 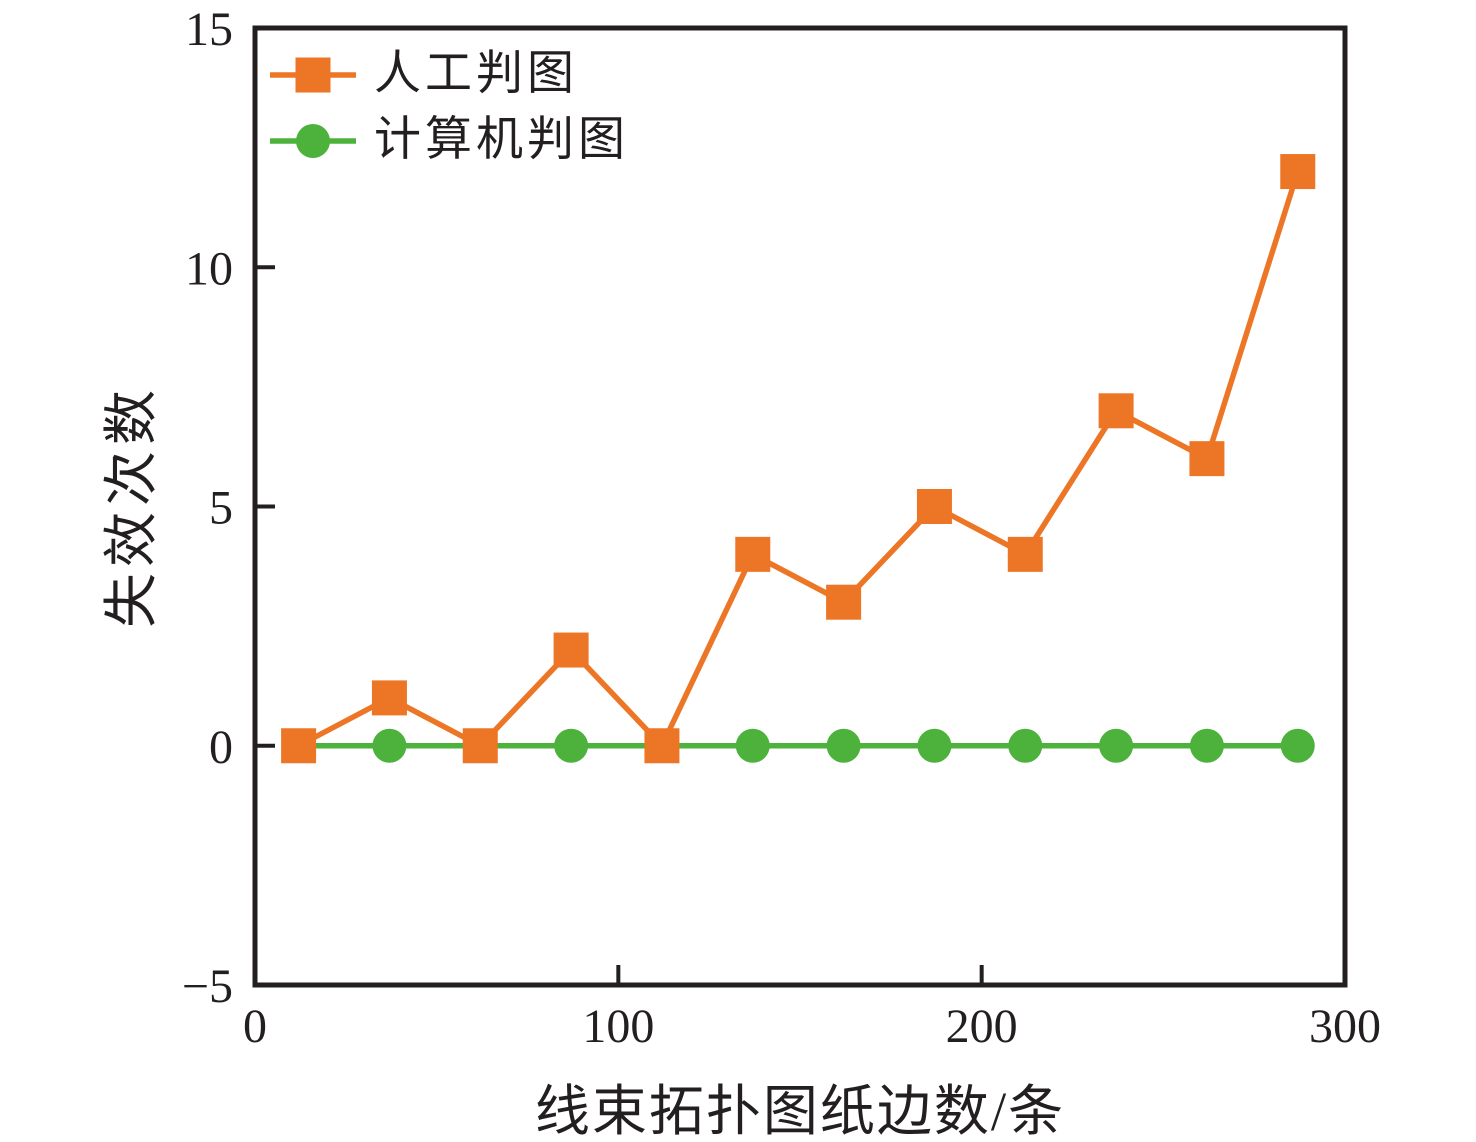 I want to click on y-tick-label: −5, so click(x=207, y=986).